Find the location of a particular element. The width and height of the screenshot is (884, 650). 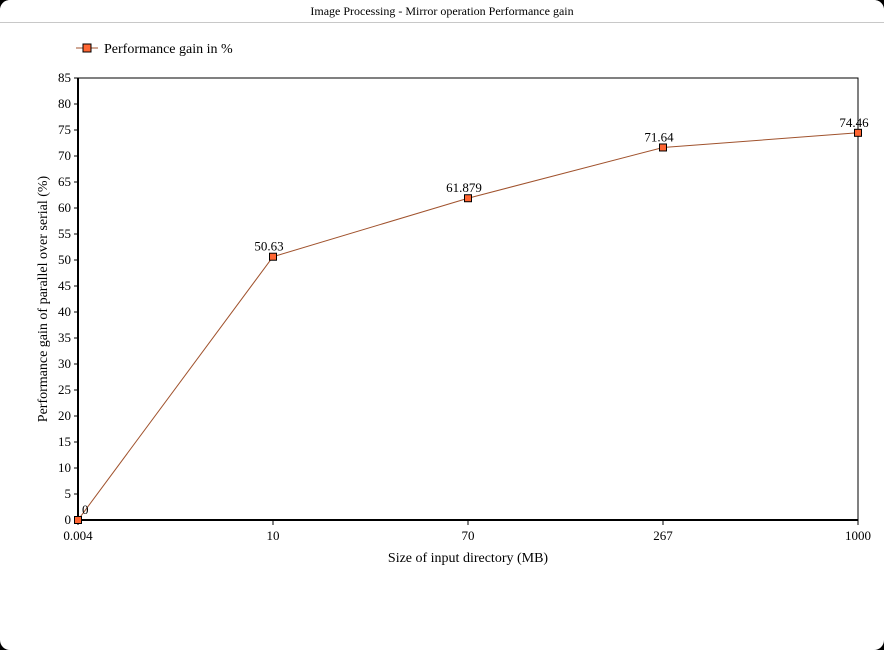

data-label: 74.46 is located at coordinates (854, 122).